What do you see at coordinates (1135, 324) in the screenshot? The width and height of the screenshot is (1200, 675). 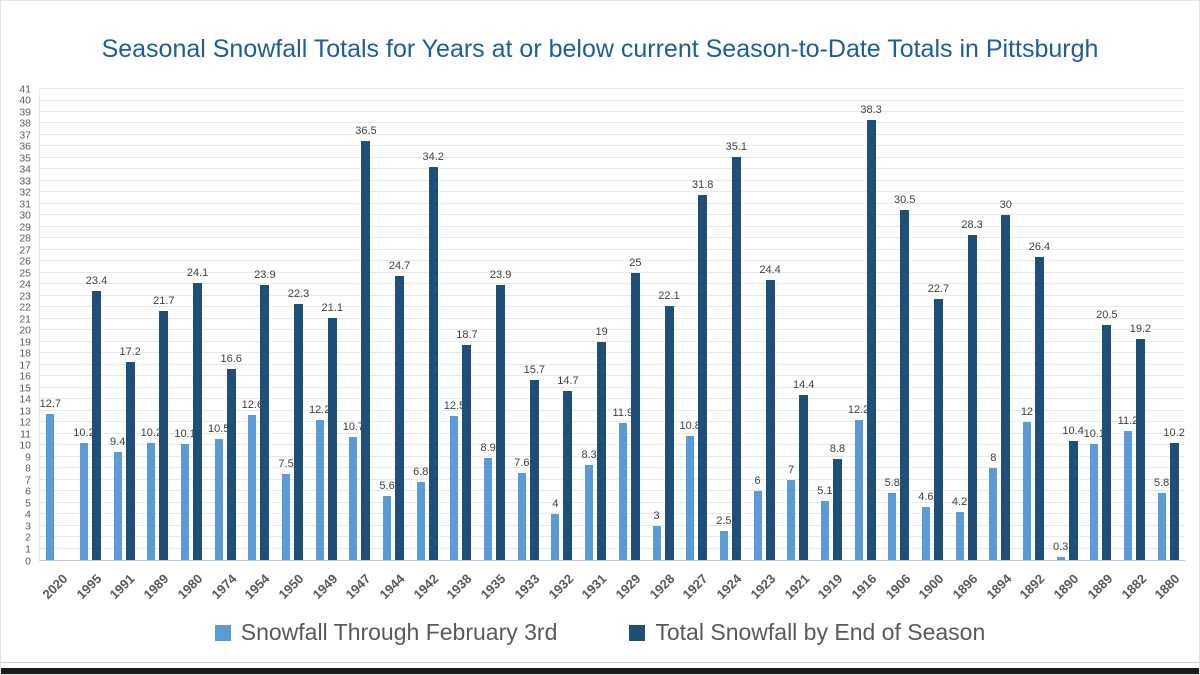 I see `bar-group: 11.2 19.2` at bounding box center [1135, 324].